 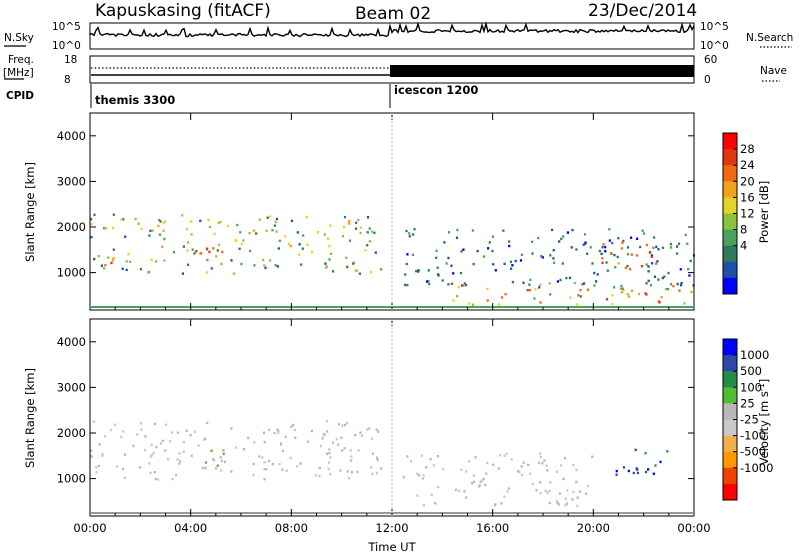 What do you see at coordinates (753, 452) in the screenshot?
I see `colorbar-tick-label: -500` at bounding box center [753, 452].